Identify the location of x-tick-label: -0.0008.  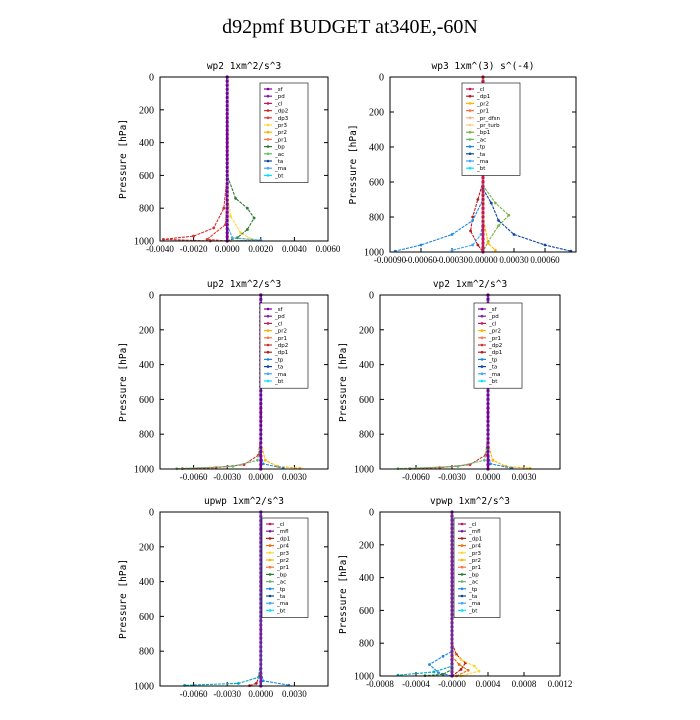
(380, 684).